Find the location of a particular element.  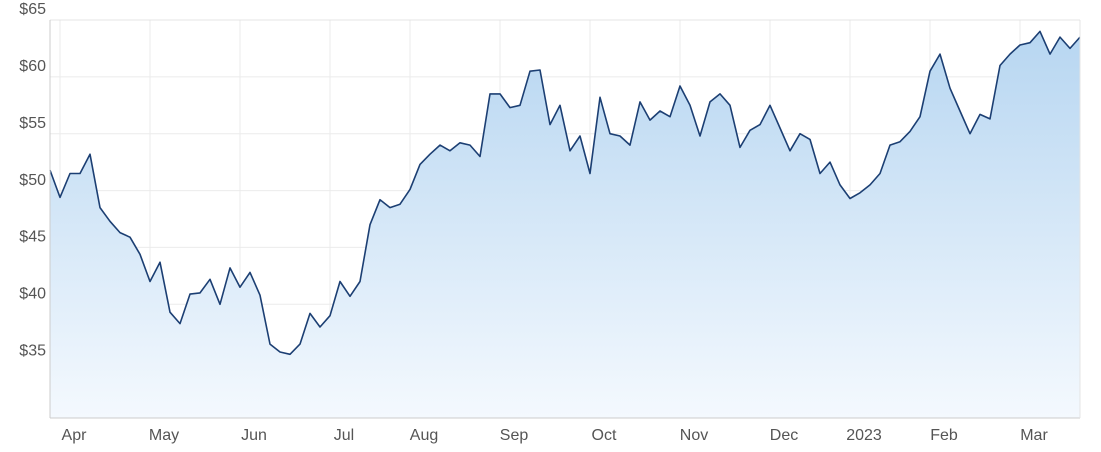

x-tick-label: Nov is located at coordinates (694, 435).